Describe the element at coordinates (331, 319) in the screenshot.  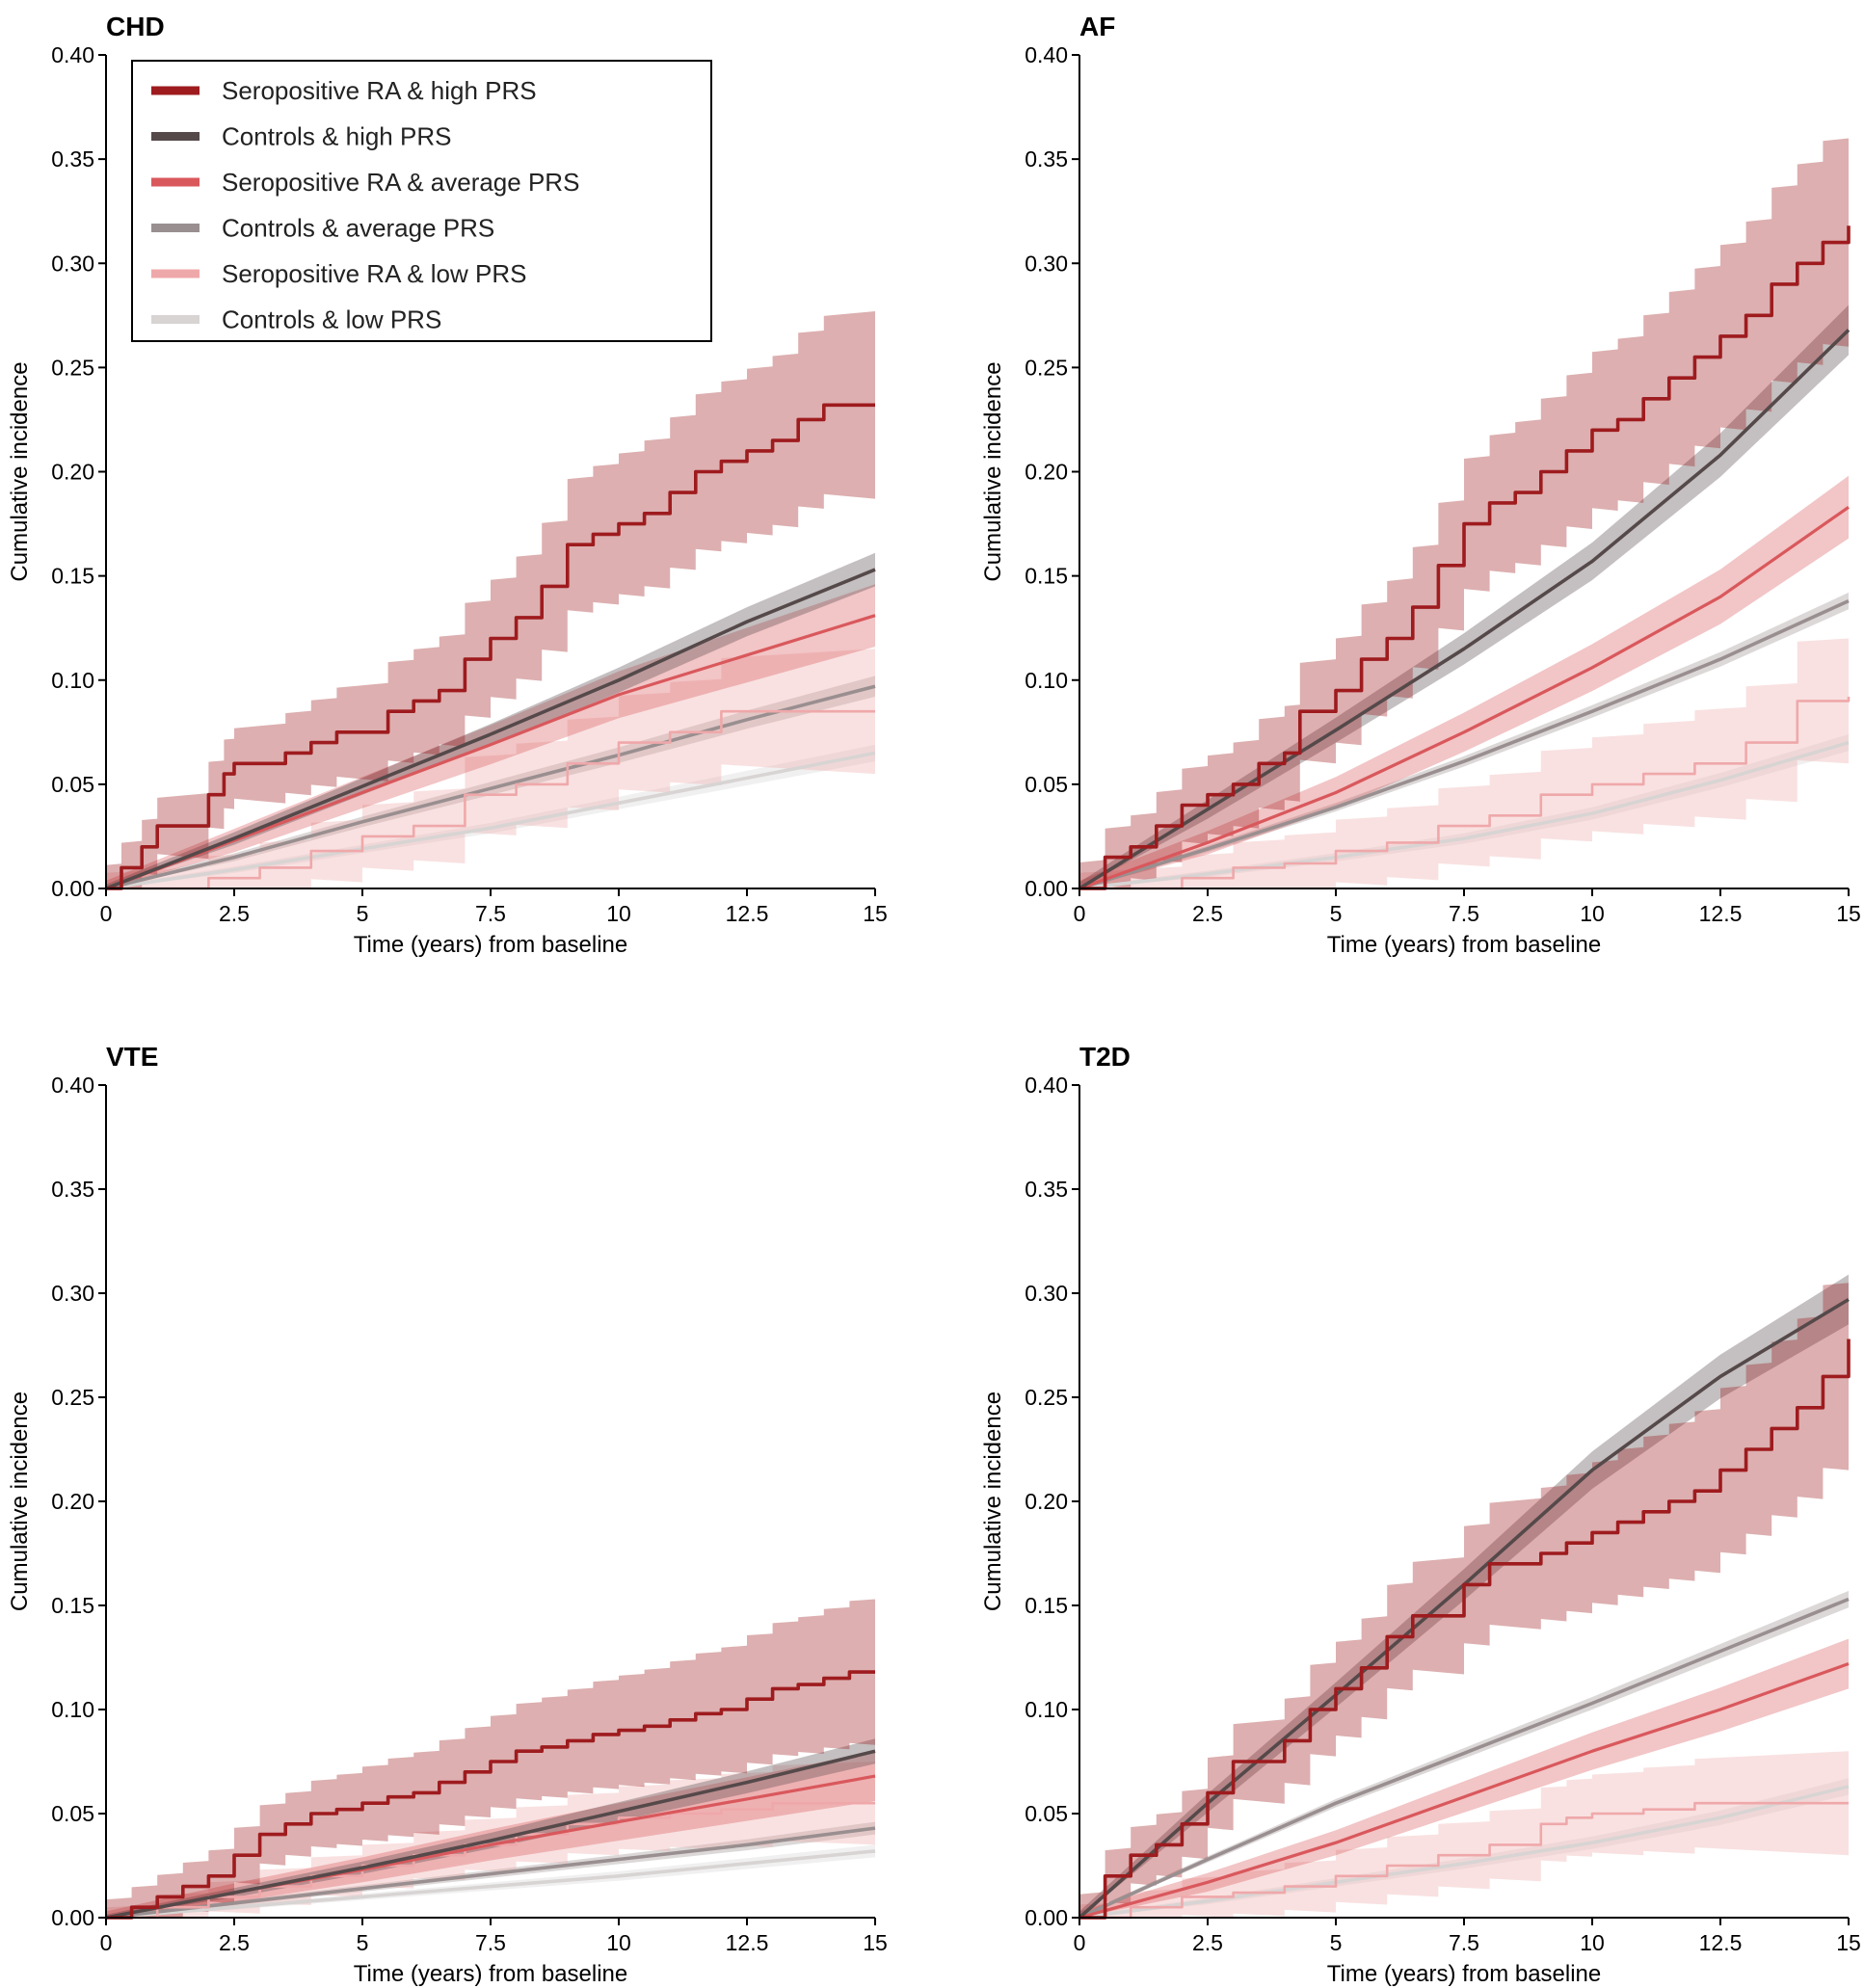
I see `legend-label: Controls & low PRS` at that location.